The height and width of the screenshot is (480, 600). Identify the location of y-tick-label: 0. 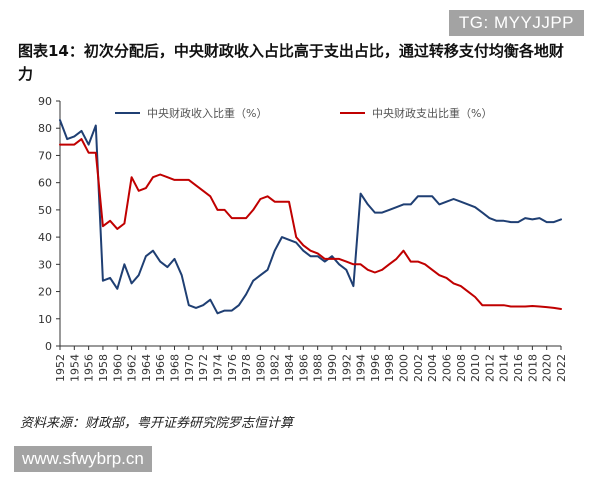
(48, 346).